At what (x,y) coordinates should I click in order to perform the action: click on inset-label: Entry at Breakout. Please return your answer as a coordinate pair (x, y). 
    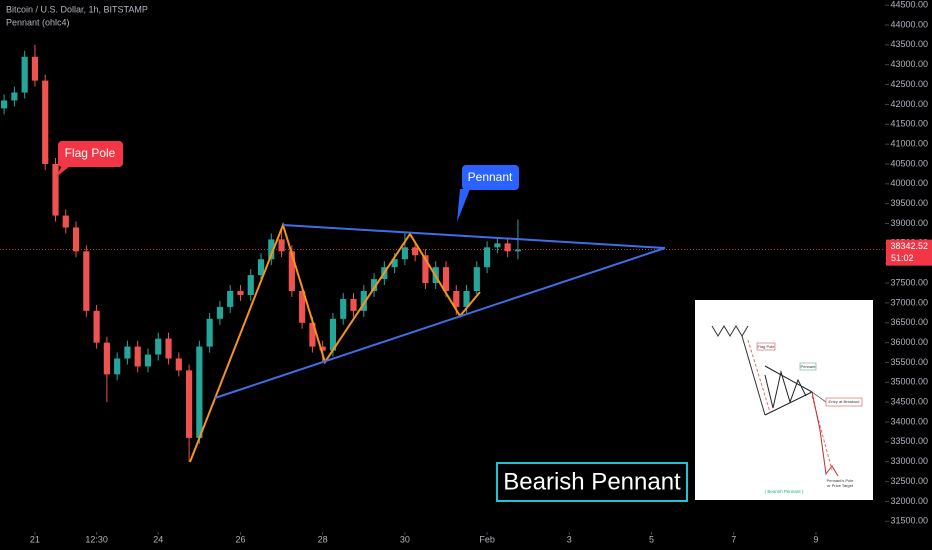
    Looking at the image, I should click on (845, 401).